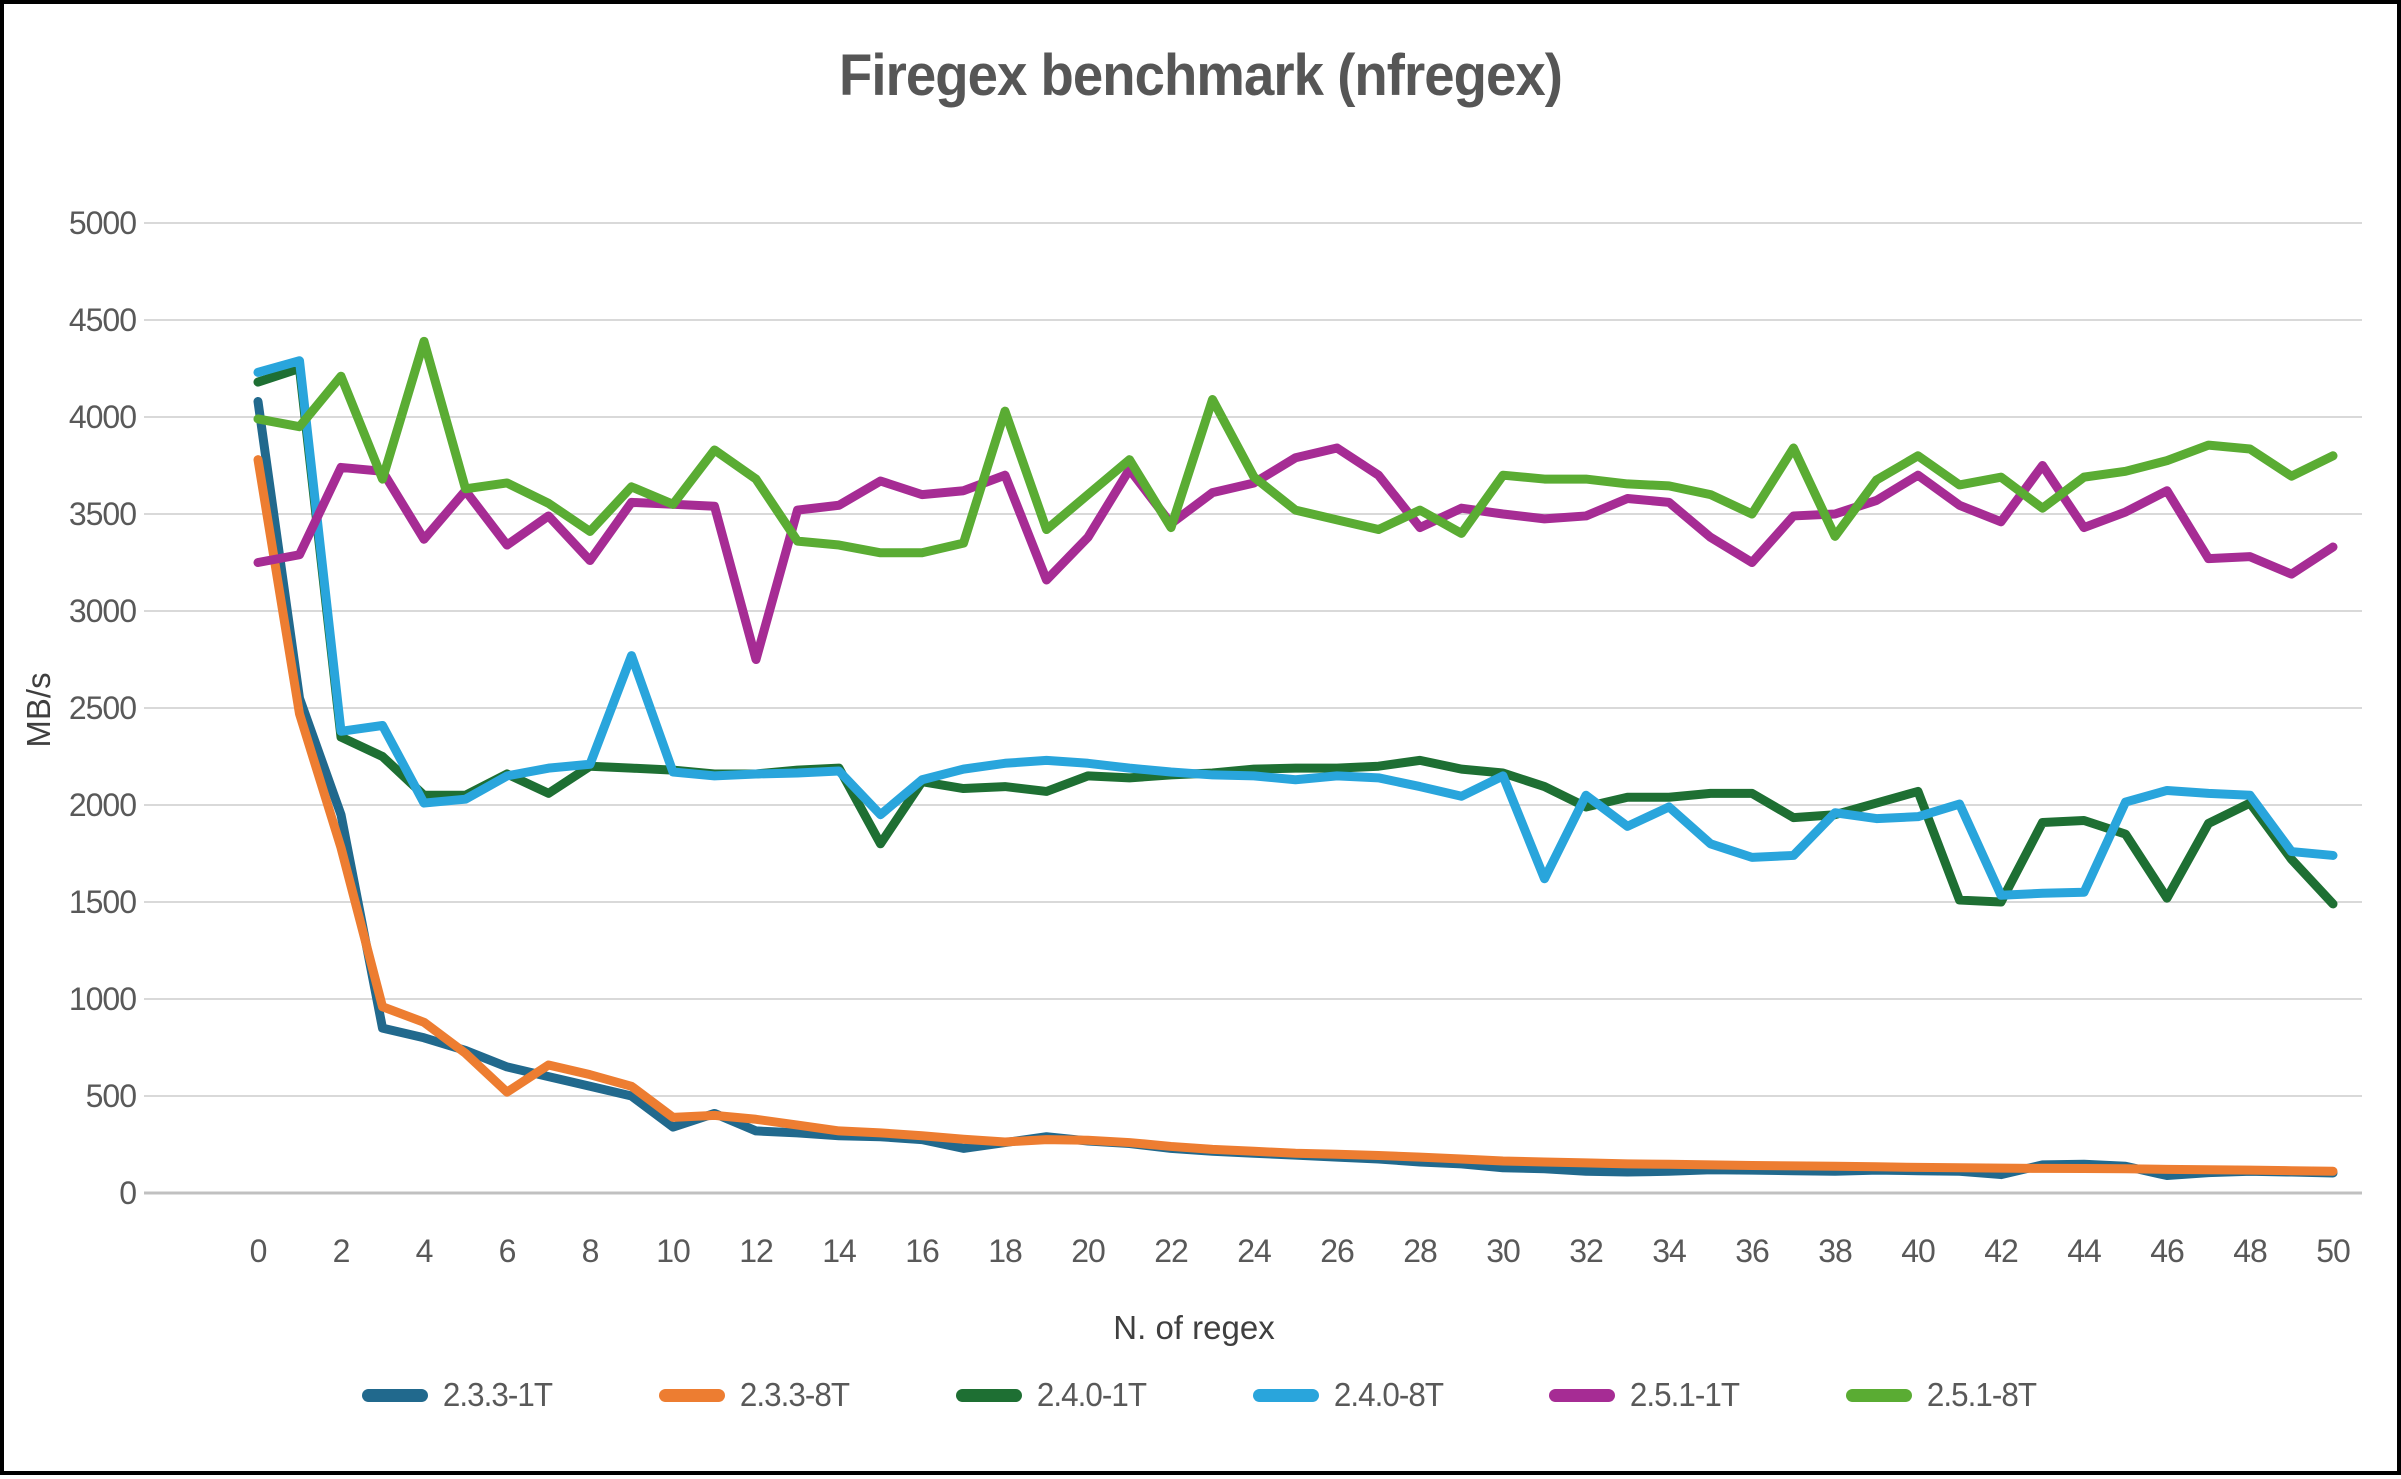 This screenshot has width=2401, height=1479. What do you see at coordinates (839, 1251) in the screenshot?
I see `x-tick-label: 14` at bounding box center [839, 1251].